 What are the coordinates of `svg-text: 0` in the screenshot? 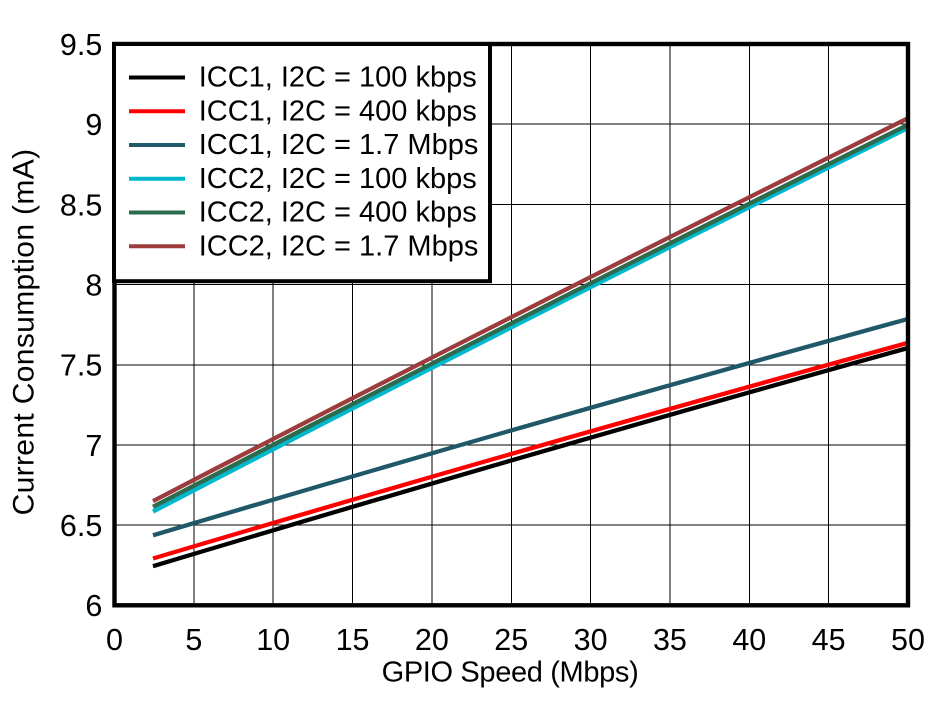 It's located at (114, 640).